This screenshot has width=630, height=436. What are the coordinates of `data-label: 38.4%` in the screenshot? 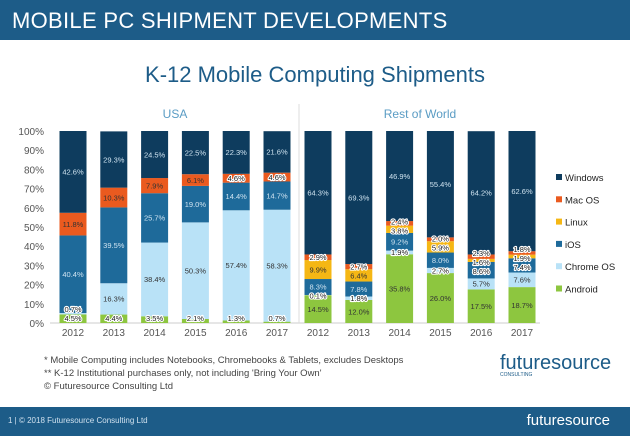 It's located at (155, 279).